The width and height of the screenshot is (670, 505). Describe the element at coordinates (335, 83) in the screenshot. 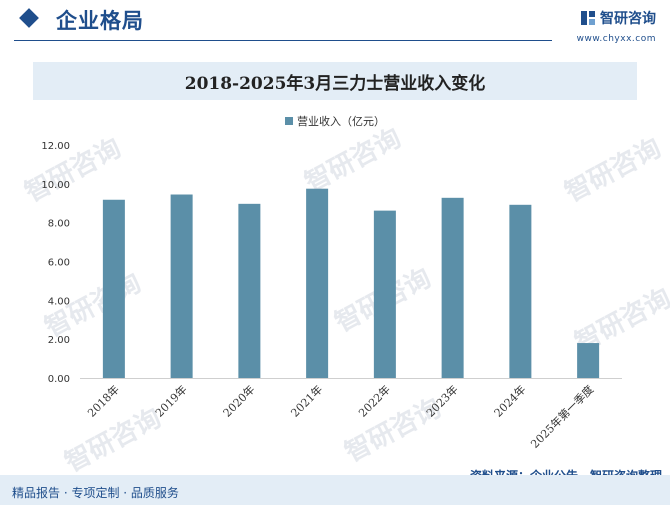

I see `chart-title: 2018-2025年3月三力士营业收入变化` at that location.